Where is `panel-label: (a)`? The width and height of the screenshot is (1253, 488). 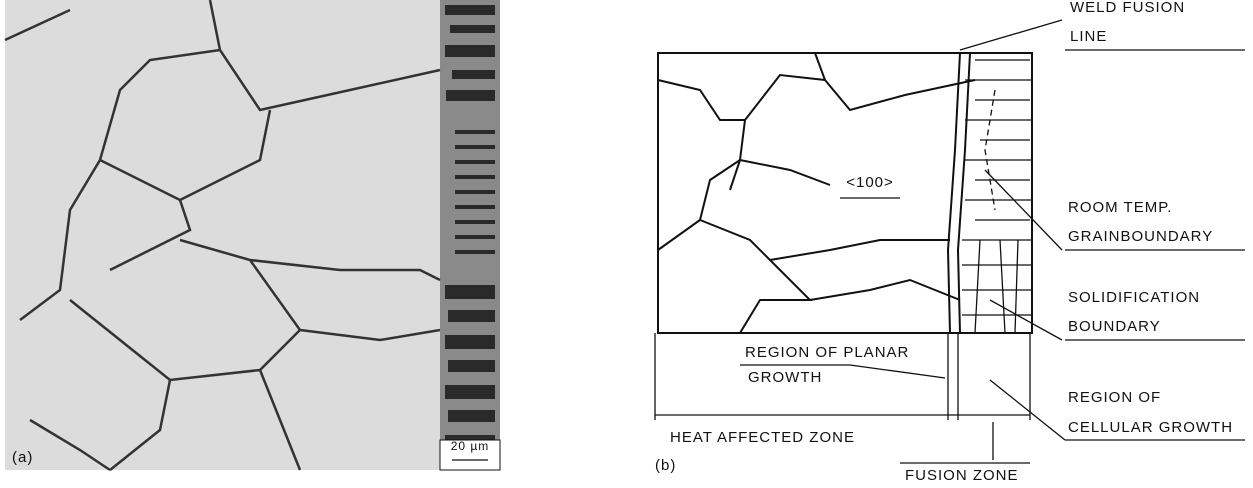 panel-label: (a) is located at coordinates (22, 457).